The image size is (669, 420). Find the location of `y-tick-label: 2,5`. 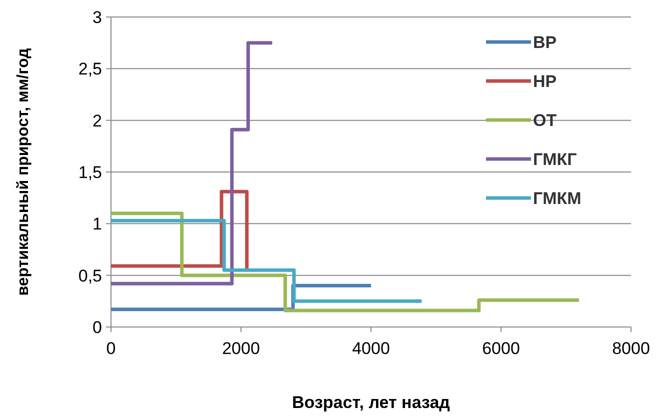

y-tick-label: 2,5 is located at coordinates (90, 69).